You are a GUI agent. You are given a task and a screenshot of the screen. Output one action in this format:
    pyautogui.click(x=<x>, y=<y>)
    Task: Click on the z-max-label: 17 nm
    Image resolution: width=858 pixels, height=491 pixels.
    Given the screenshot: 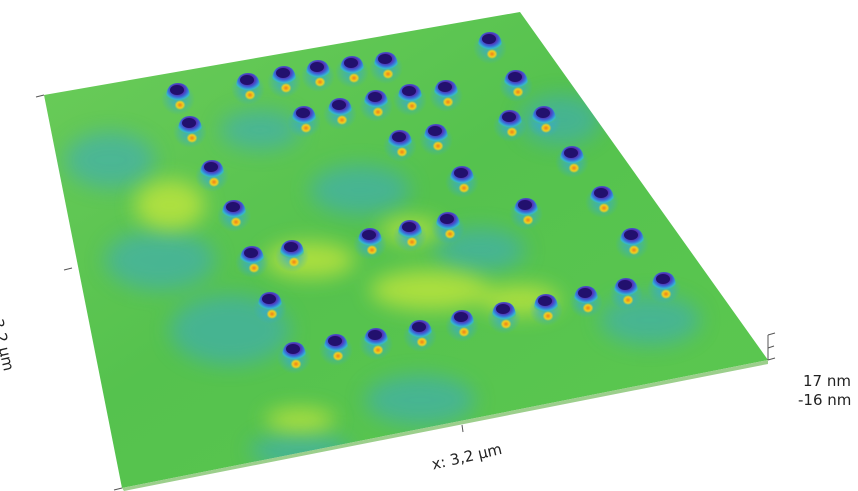 What is the action you would take?
    pyautogui.click(x=827, y=381)
    